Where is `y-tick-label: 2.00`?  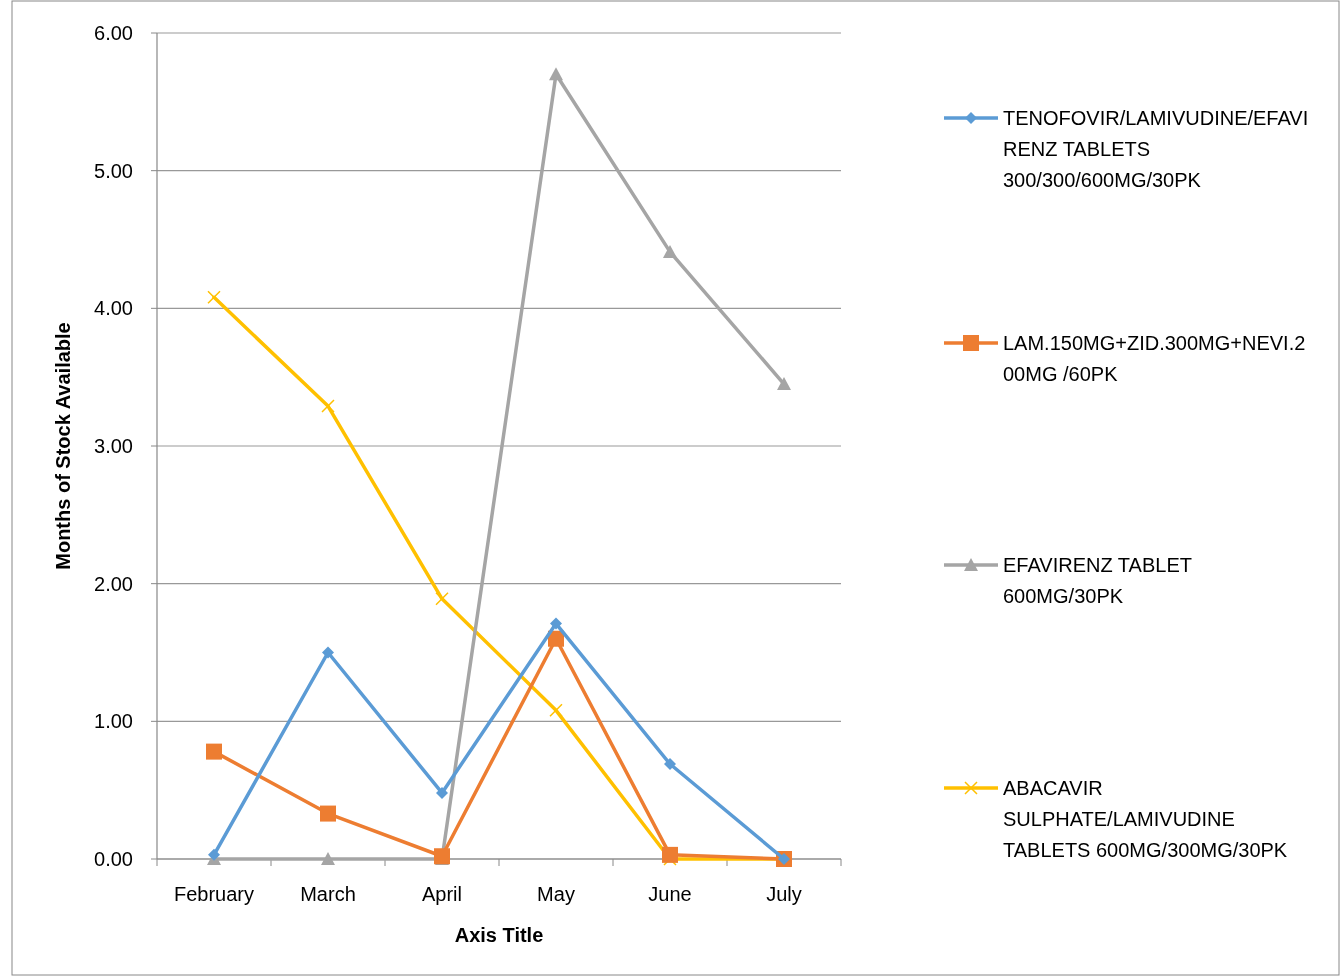
y-tick-label: 2.00 is located at coordinates (113, 583).